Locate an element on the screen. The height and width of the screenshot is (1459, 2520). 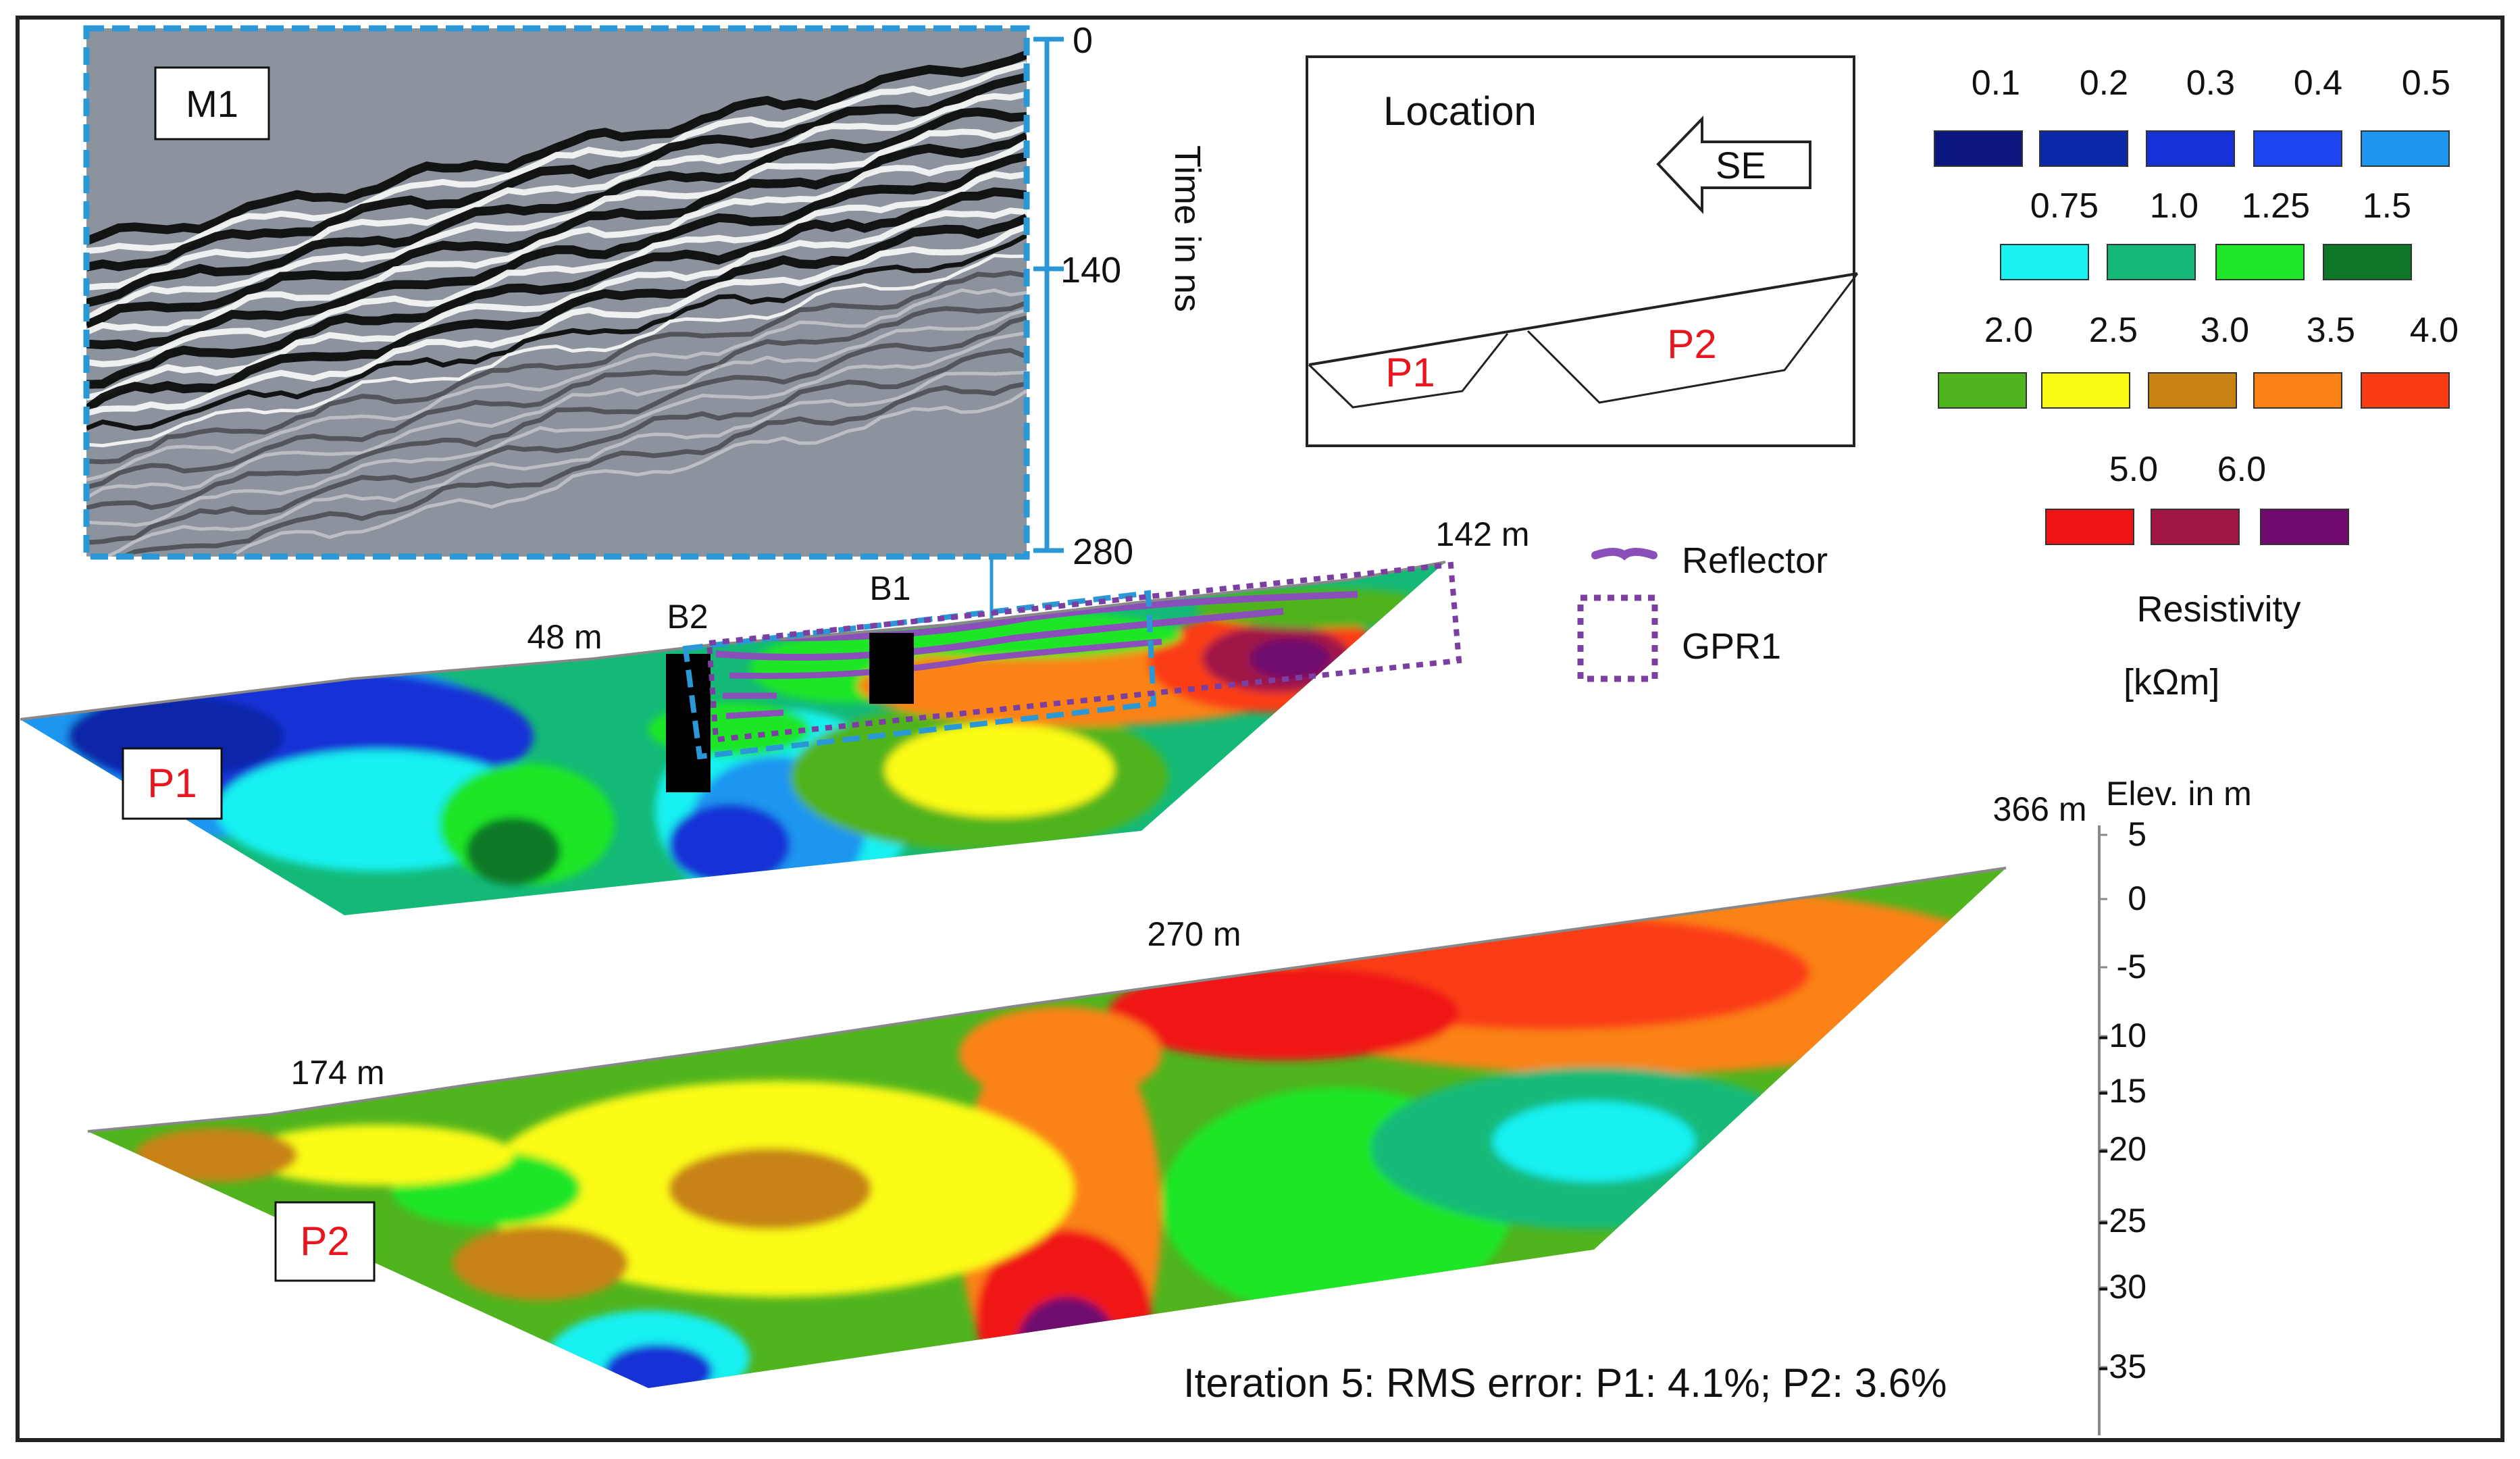
legend-value-label: 0.5 is located at coordinates (2426, 83).